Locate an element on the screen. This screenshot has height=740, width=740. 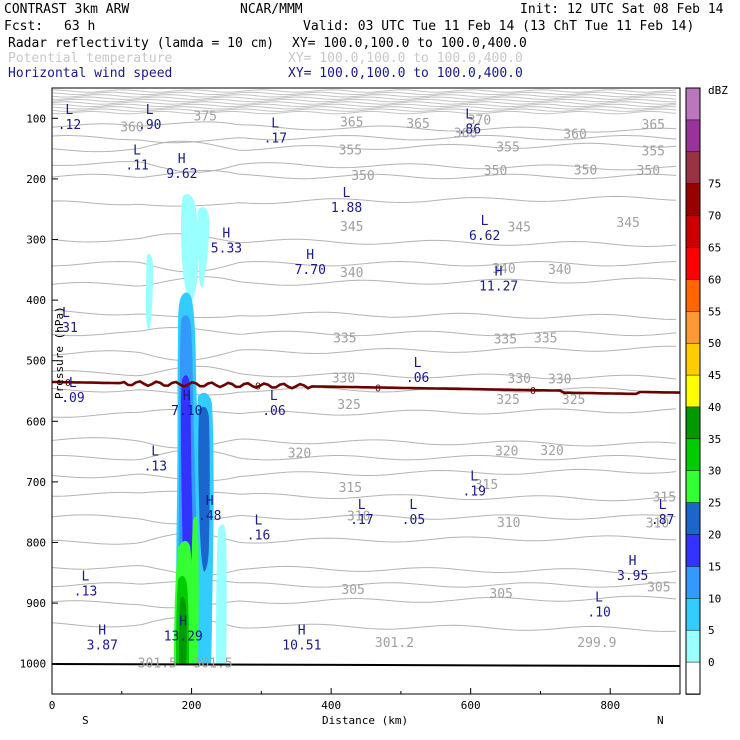
x-tick-label: 600 is located at coordinates (471, 705).